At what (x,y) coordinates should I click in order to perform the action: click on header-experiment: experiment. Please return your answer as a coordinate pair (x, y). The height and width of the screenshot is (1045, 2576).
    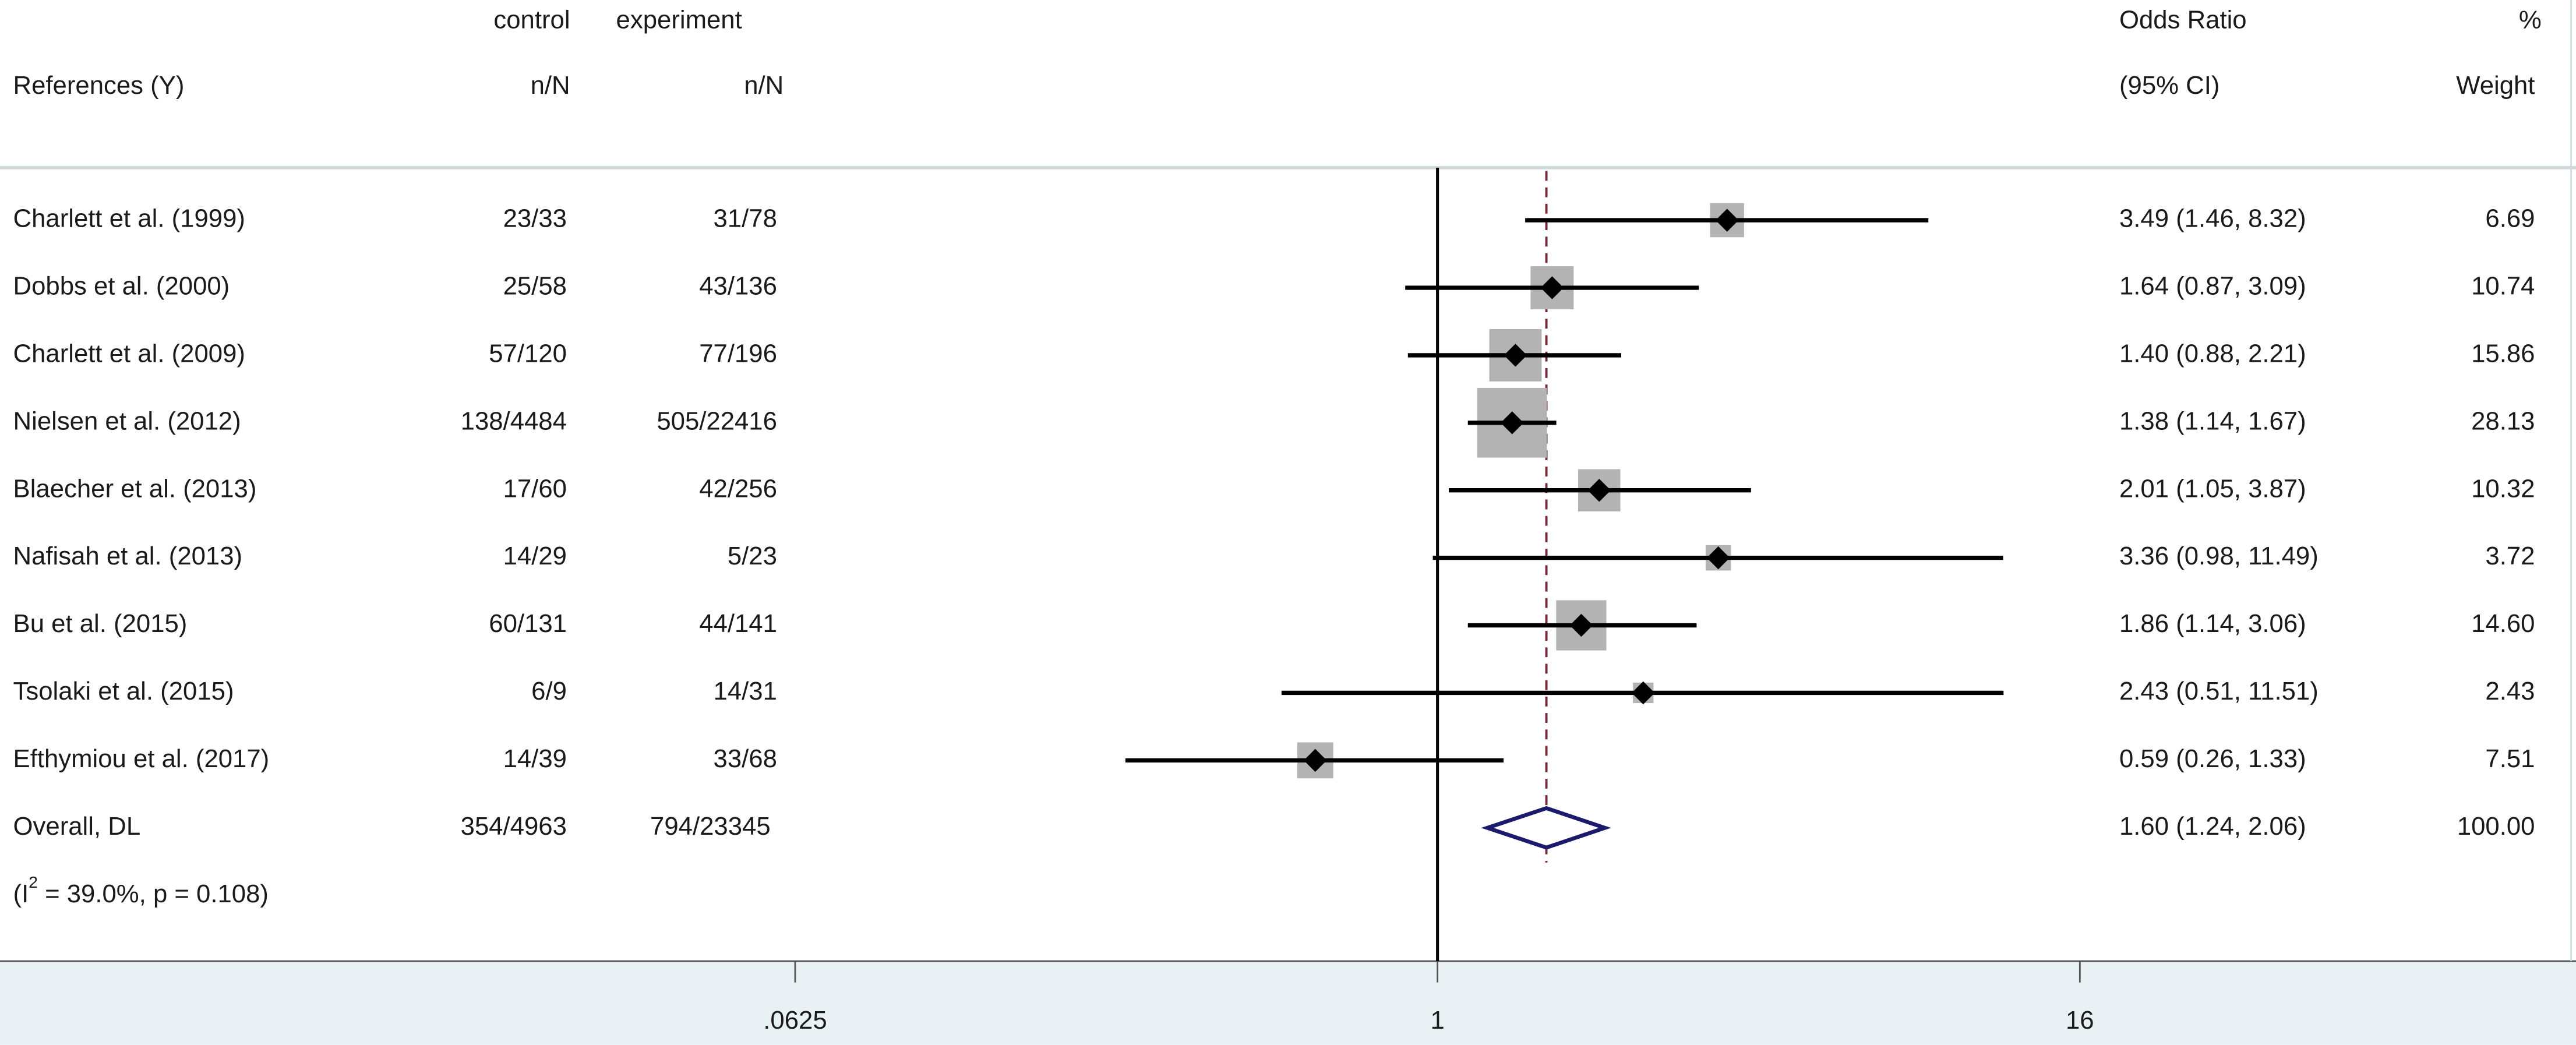
    Looking at the image, I should click on (679, 19).